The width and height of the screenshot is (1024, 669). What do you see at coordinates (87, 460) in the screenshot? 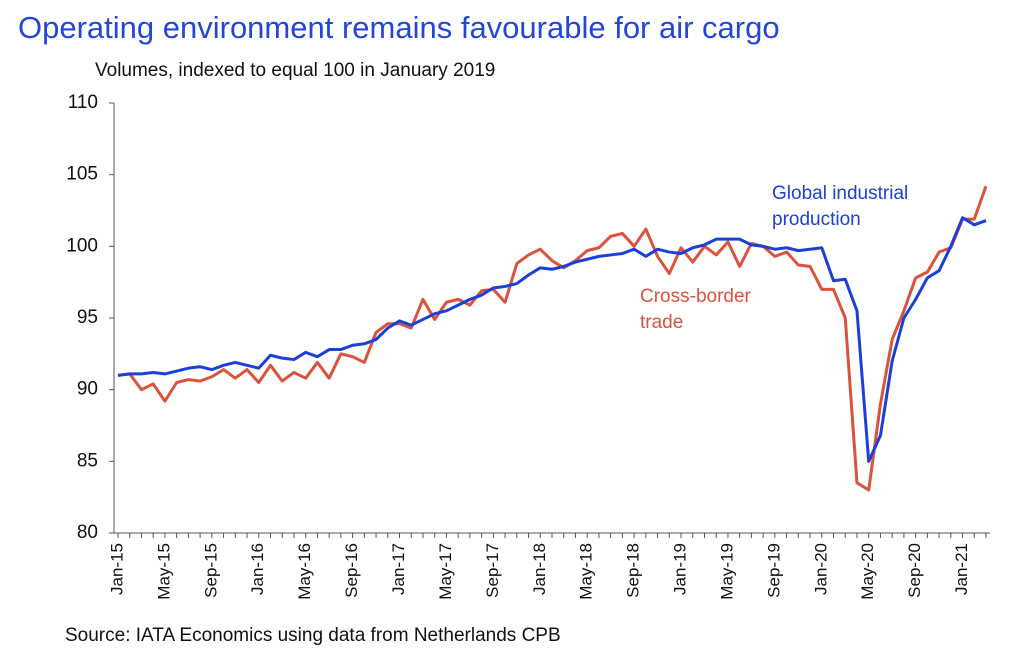
I see `y-tick-label: 85` at bounding box center [87, 460].